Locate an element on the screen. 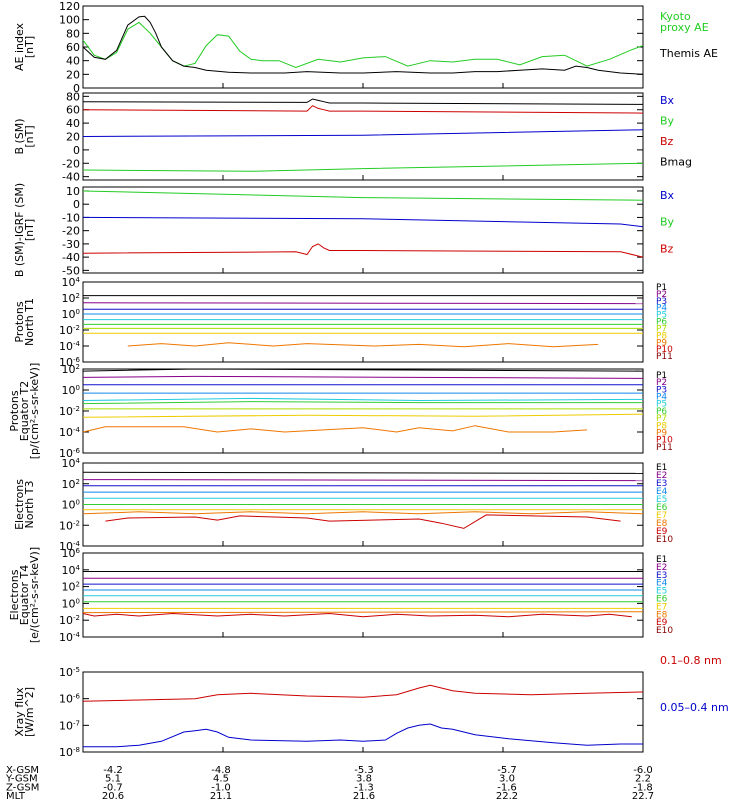  y-tick-label: -50 is located at coordinates (71, 270).